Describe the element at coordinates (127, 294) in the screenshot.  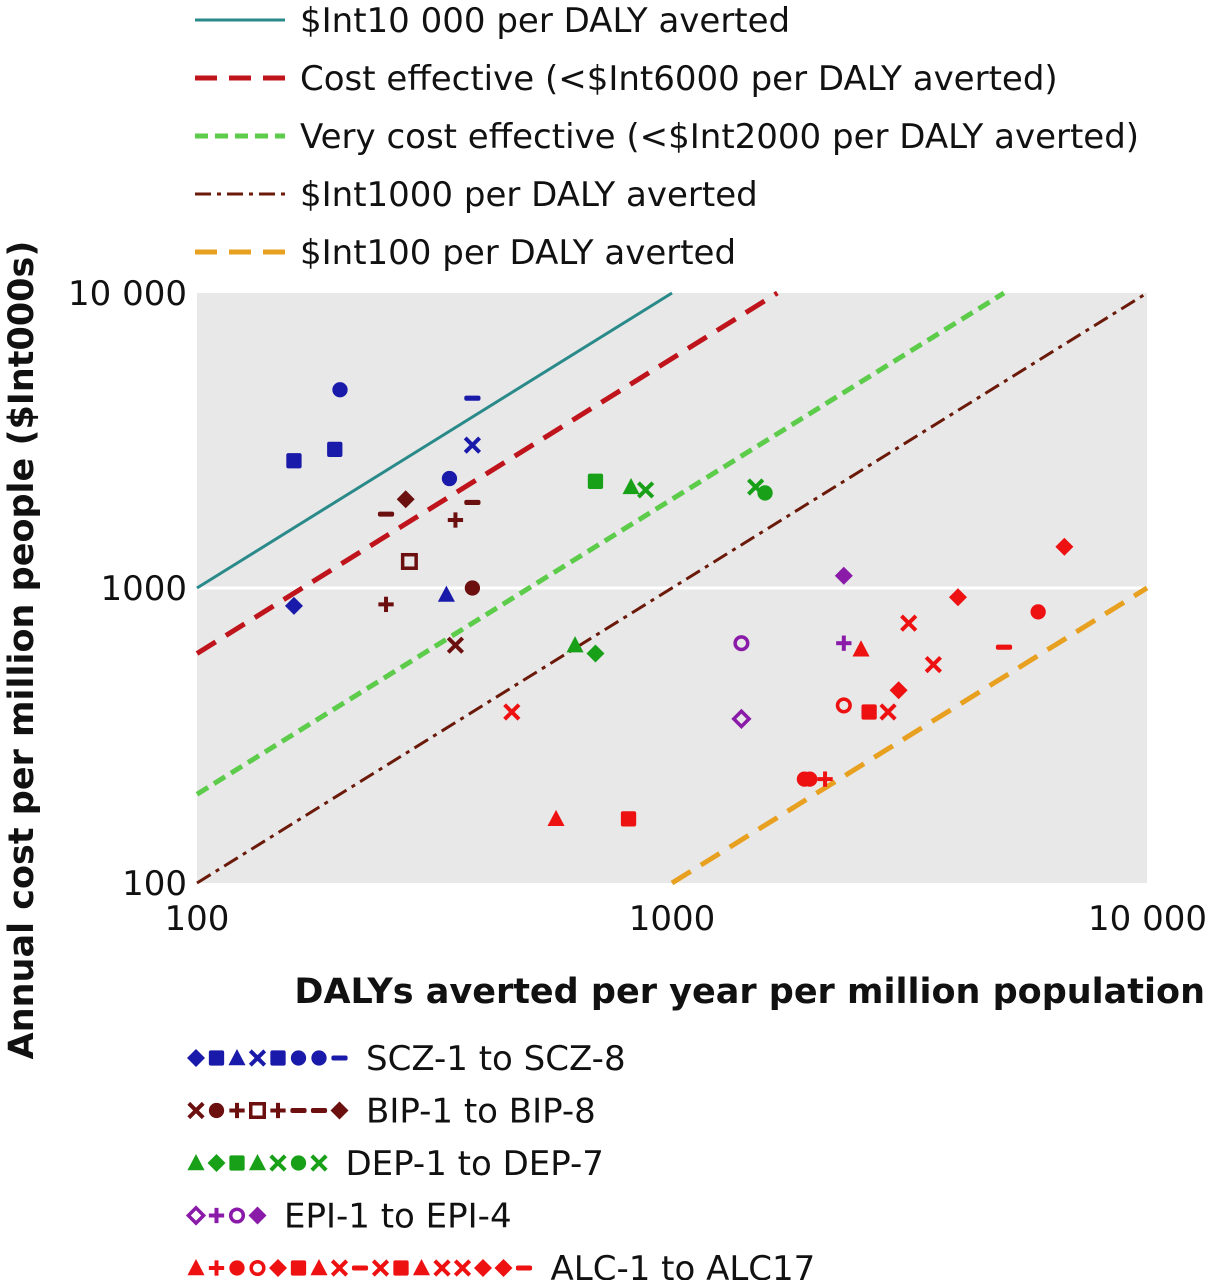
I see `y-tick-label: 10 000` at that location.